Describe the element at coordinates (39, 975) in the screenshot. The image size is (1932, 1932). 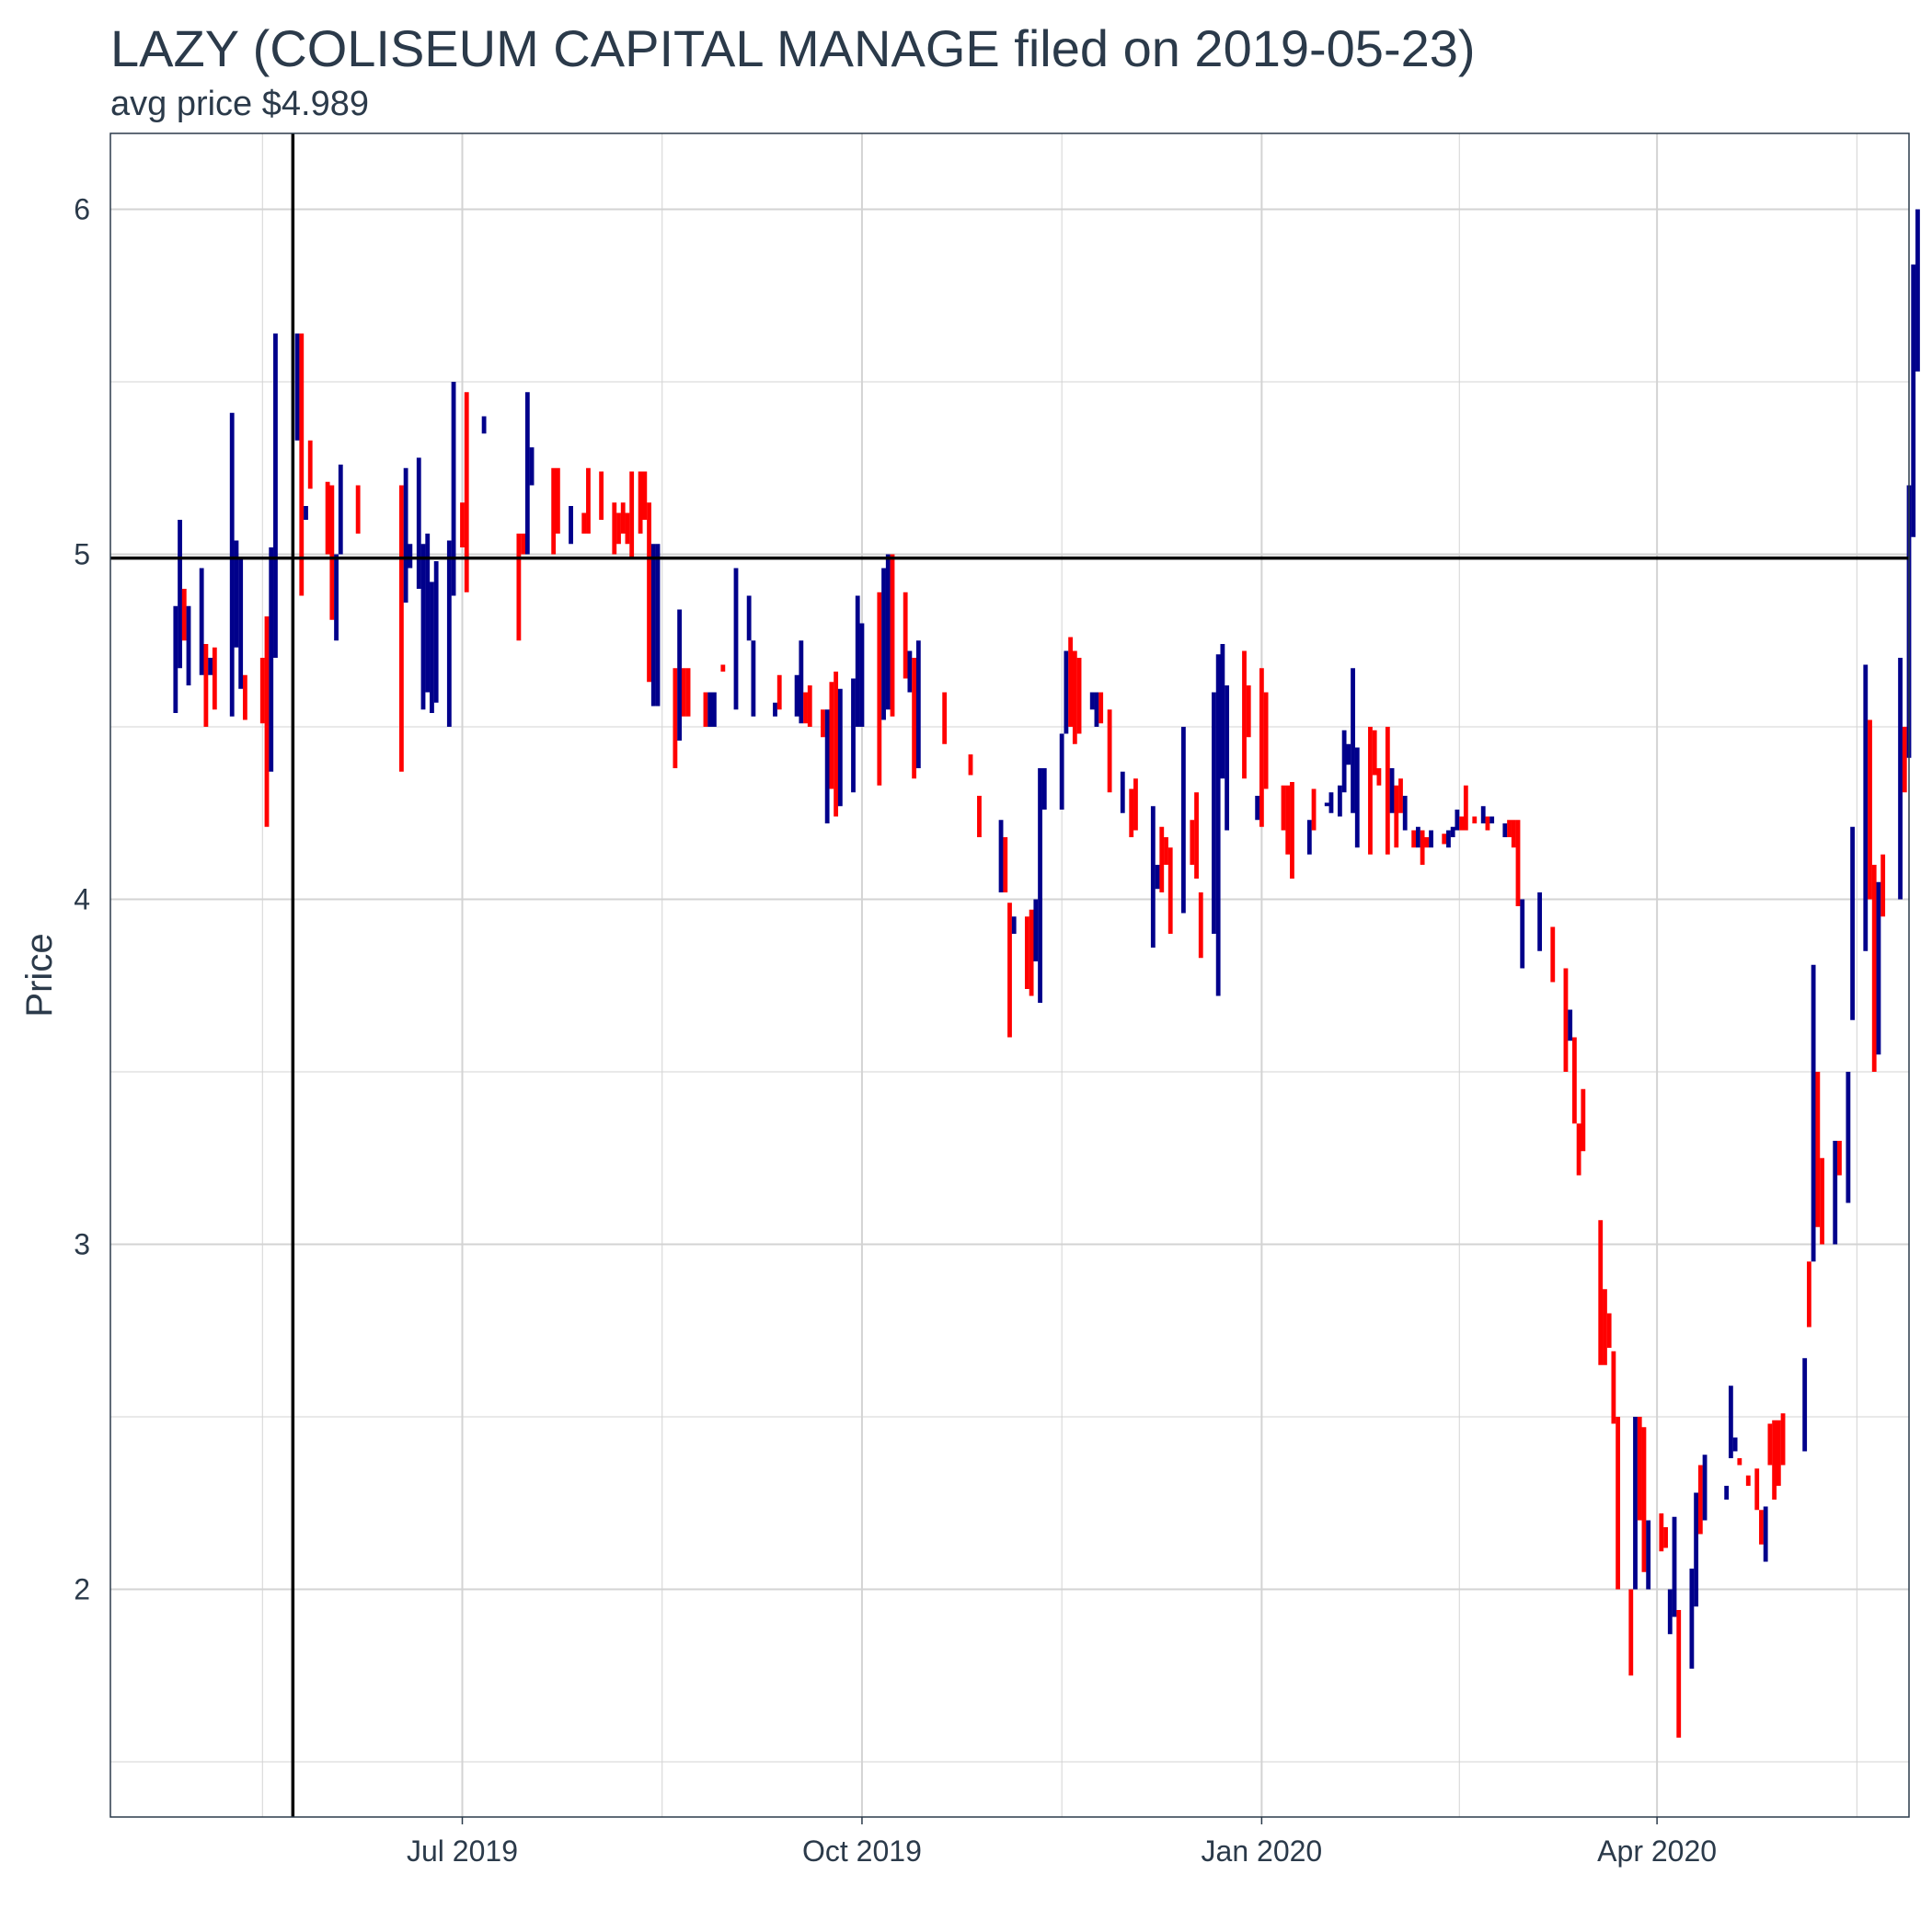
I see `y-axis-title: Price` at that location.